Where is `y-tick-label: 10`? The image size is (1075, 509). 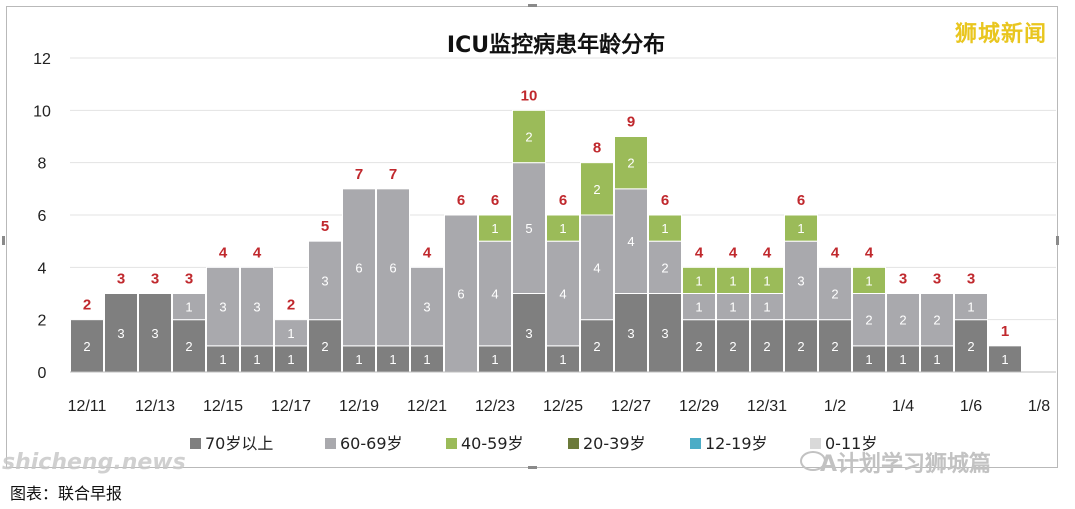
y-tick-label: 10 is located at coordinates (42, 111).